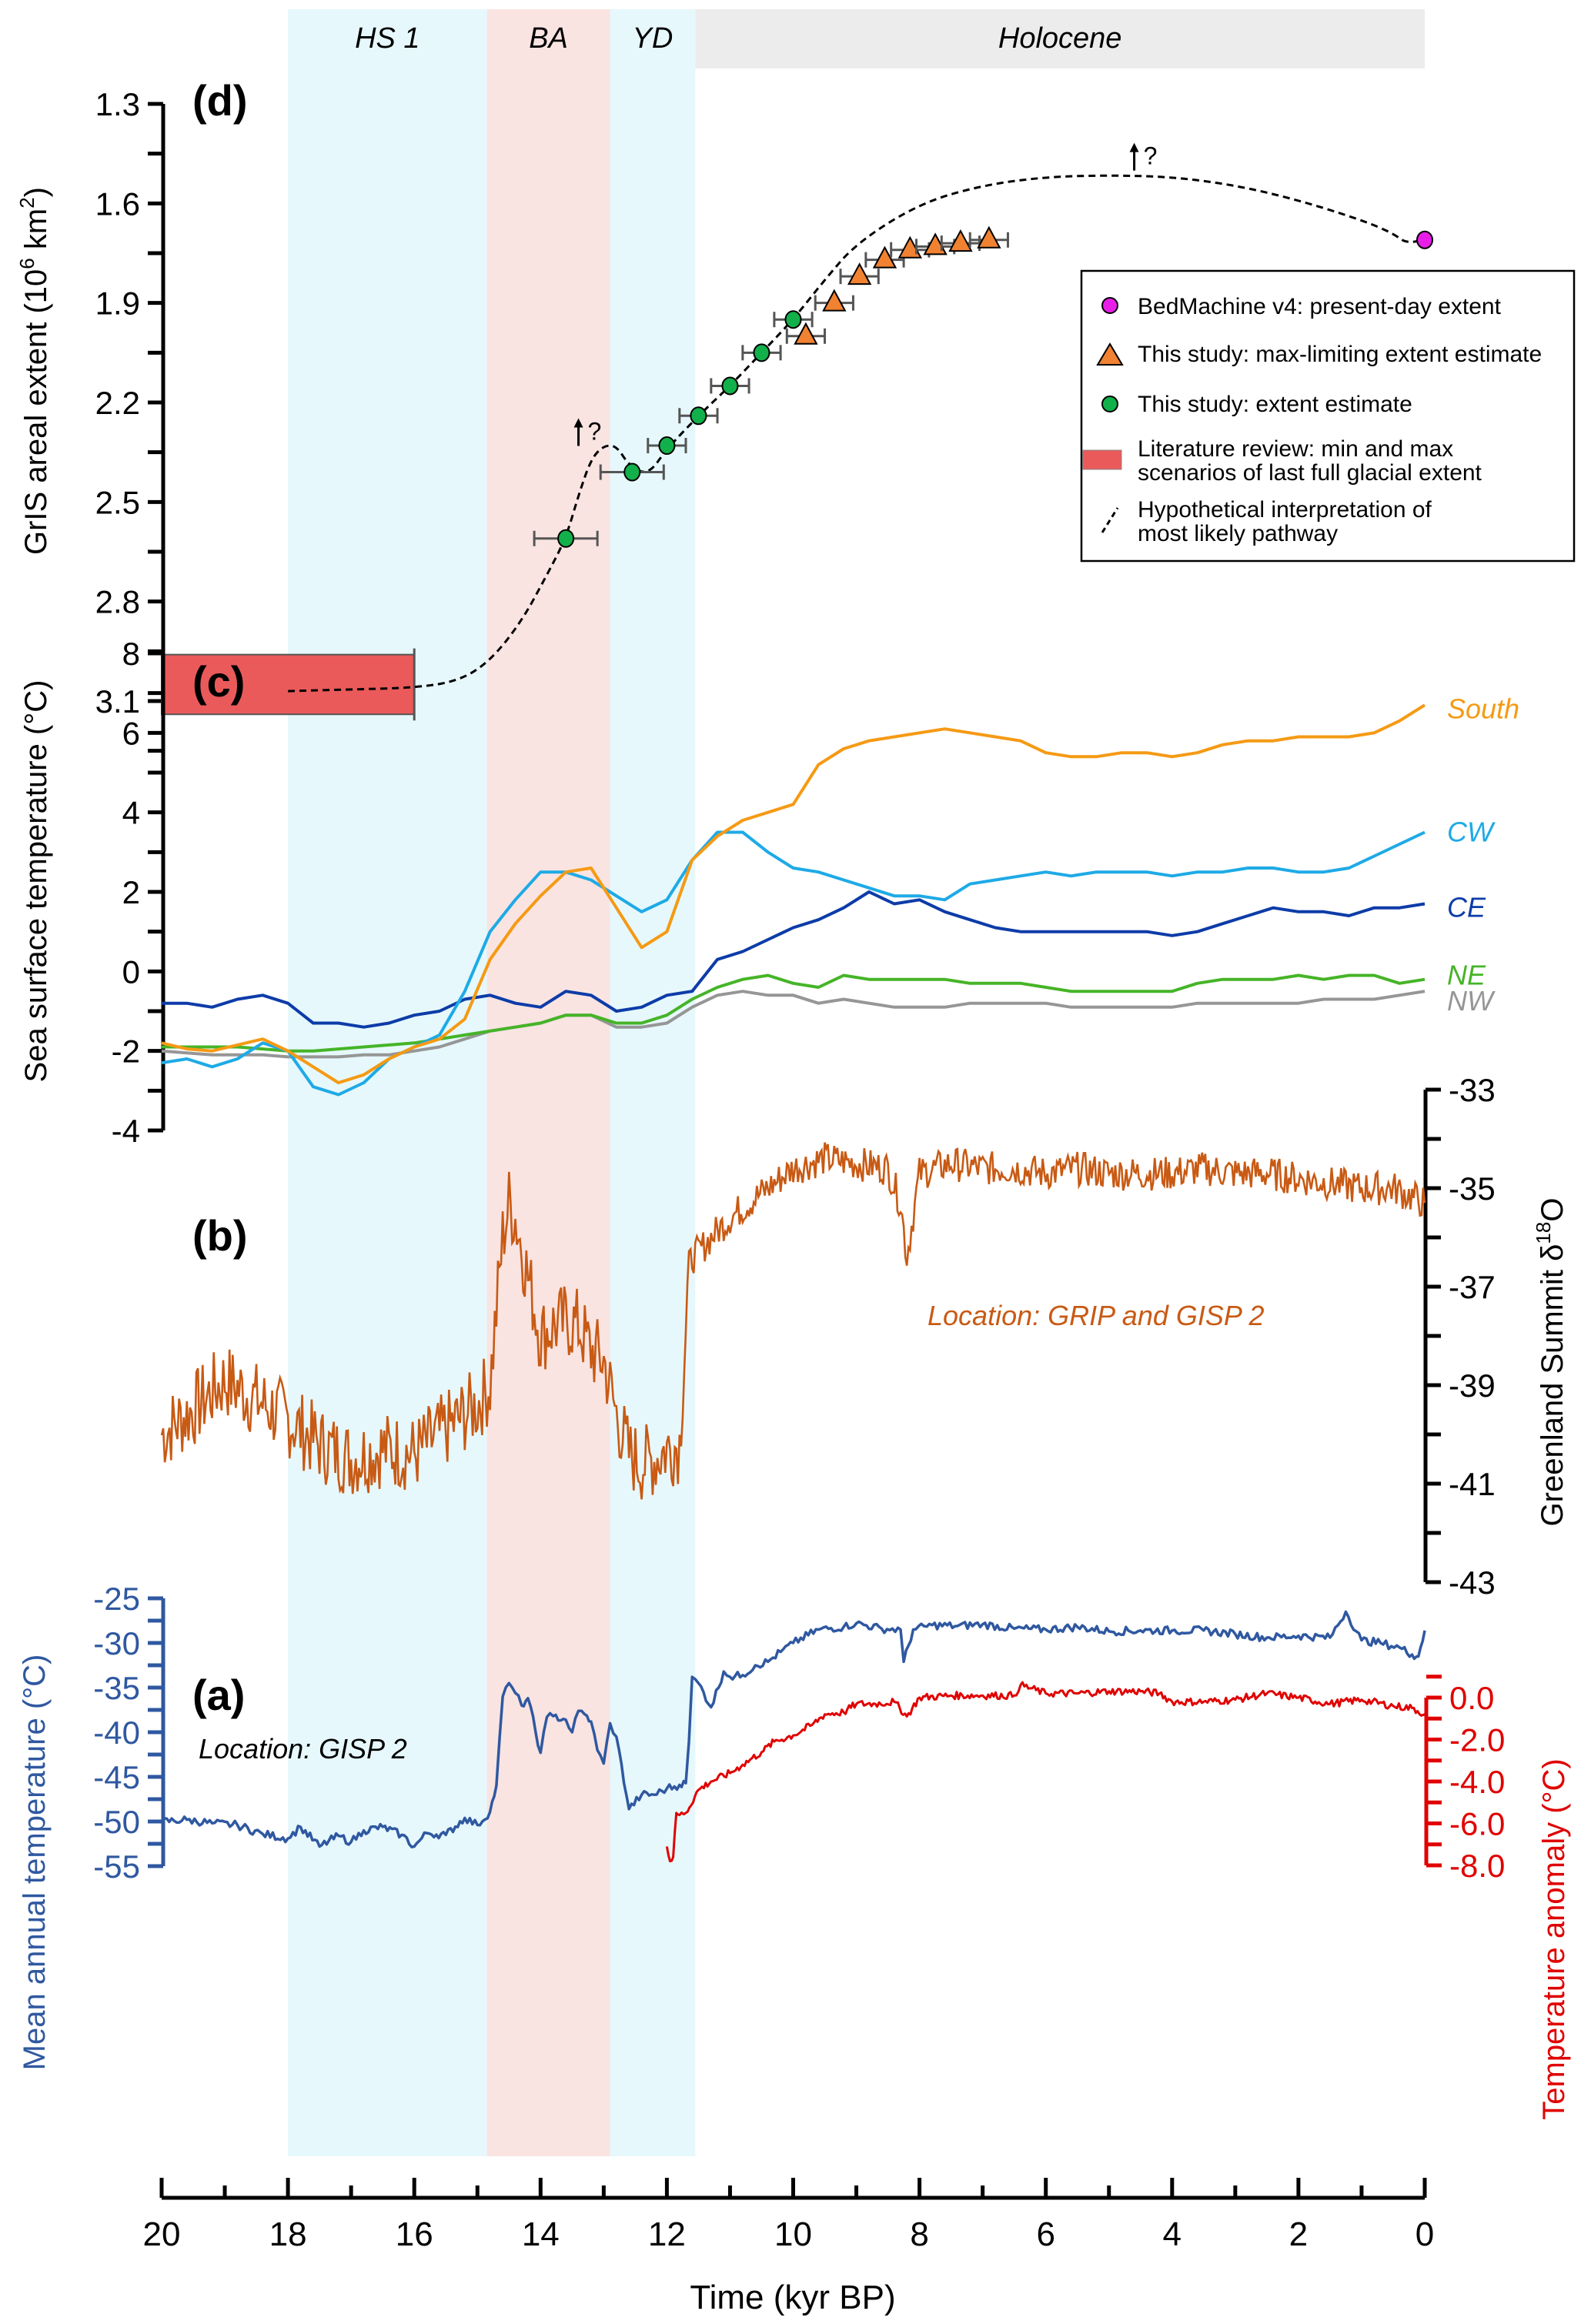  What do you see at coordinates (1466, 976) in the screenshot?
I see `sst-label-ne: NE` at bounding box center [1466, 976].